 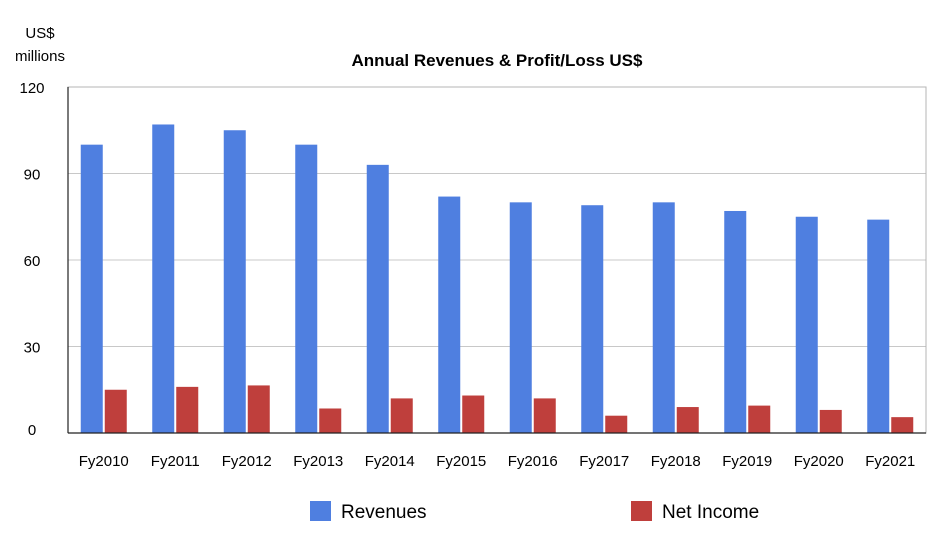 I want to click on y-unit-label-line1: US$, so click(x=40, y=33).